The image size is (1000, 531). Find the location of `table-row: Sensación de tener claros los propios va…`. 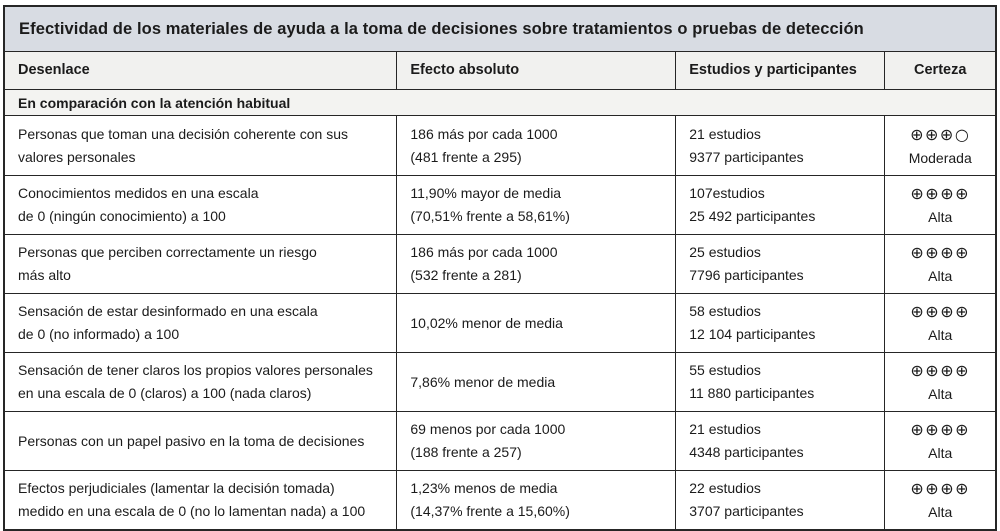

table-row: Sensación de tener claros los propios va… is located at coordinates (500, 382).